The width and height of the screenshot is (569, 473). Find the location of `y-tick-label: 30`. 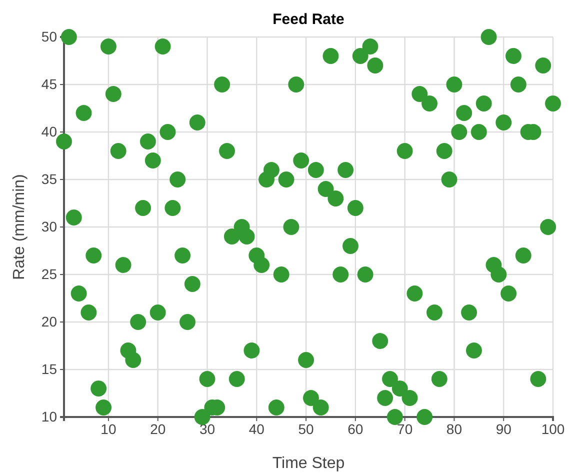

y-tick-label: 30 is located at coordinates (49, 226).